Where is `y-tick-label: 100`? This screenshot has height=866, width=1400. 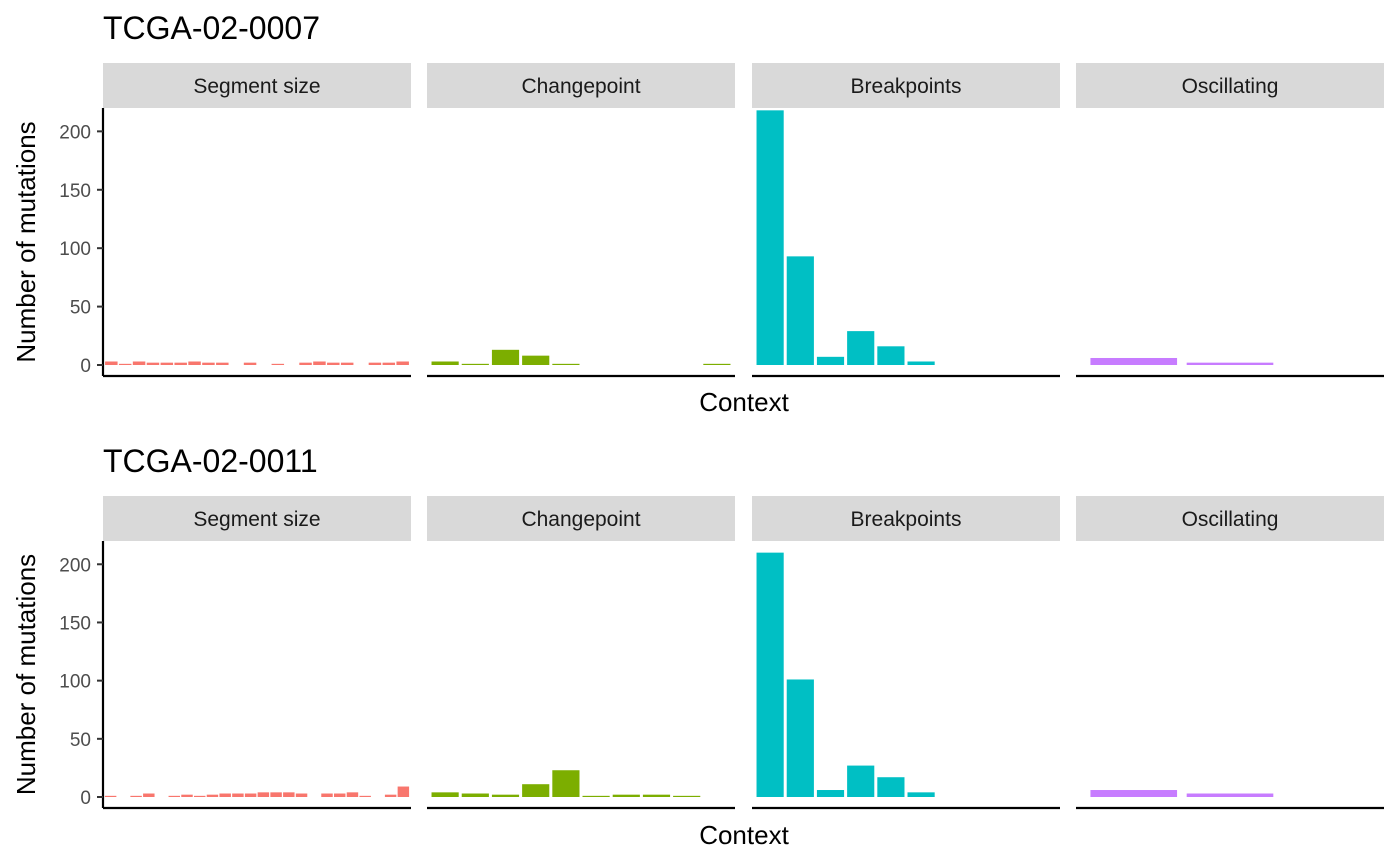
y-tick-label: 100 is located at coordinates (75, 682).